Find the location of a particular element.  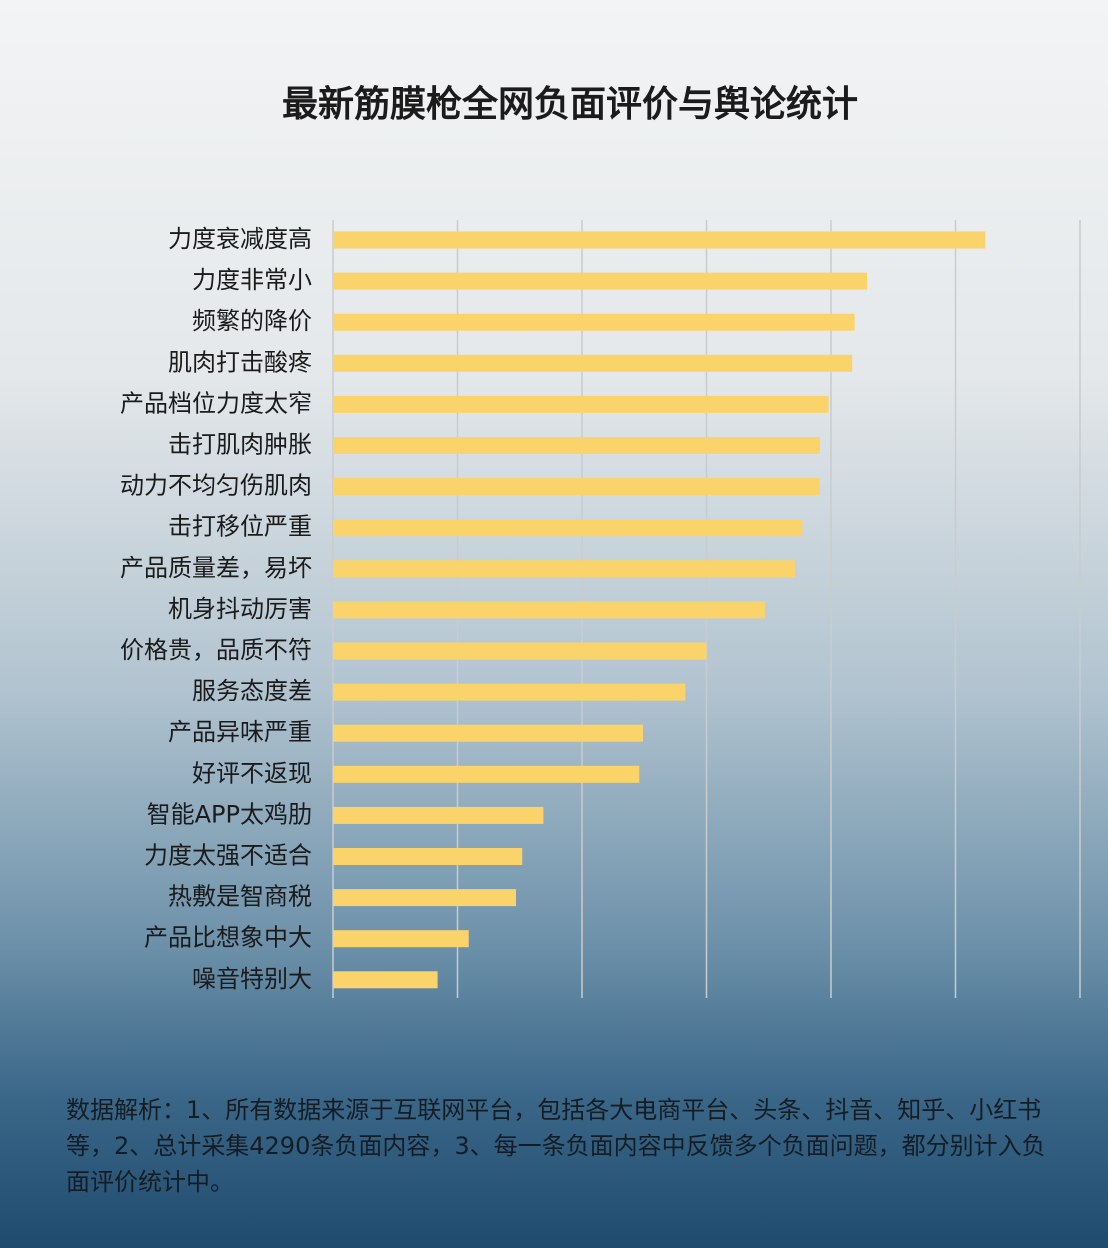

category-label: 频繁的降价 is located at coordinates (252, 321).